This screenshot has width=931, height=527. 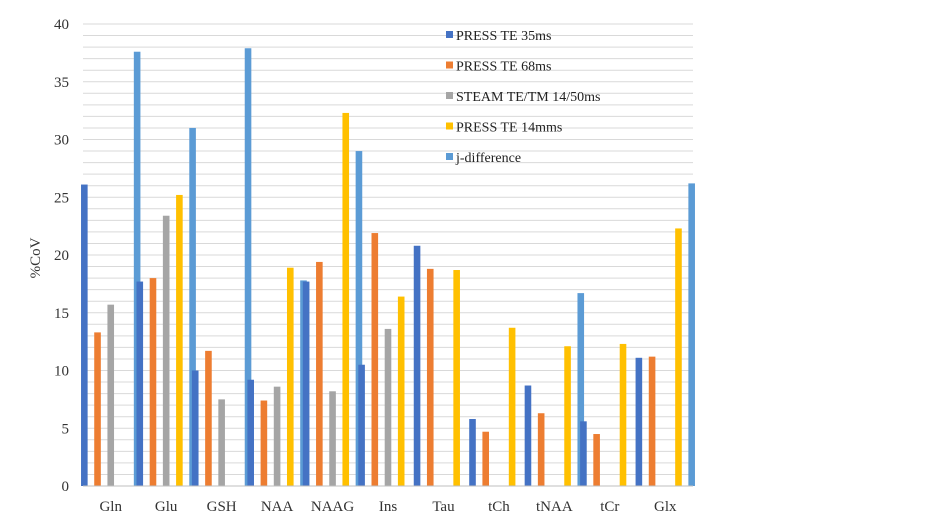 I want to click on y-tick-label: 5, so click(x=66, y=429).